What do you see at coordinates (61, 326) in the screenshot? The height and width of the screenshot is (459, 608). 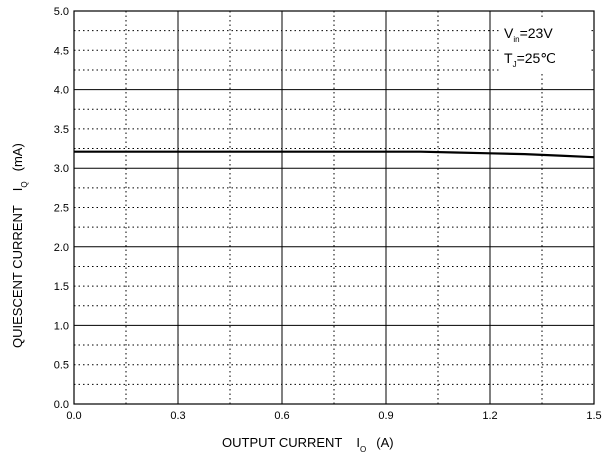 I see `y-tick-label: 1.0` at bounding box center [61, 326].